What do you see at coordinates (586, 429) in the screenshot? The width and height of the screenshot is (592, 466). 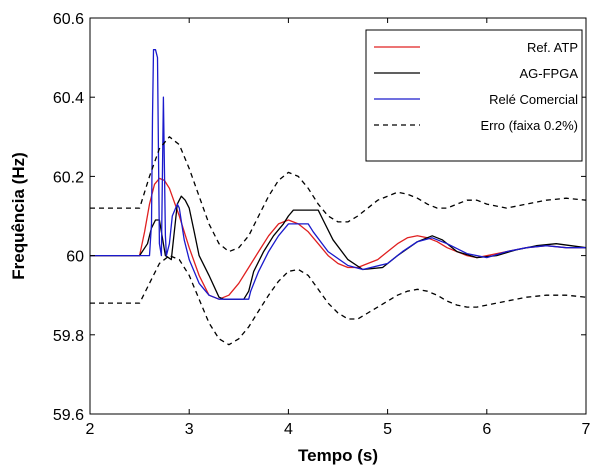 I see `x-tick-label-5: 7` at bounding box center [586, 429].